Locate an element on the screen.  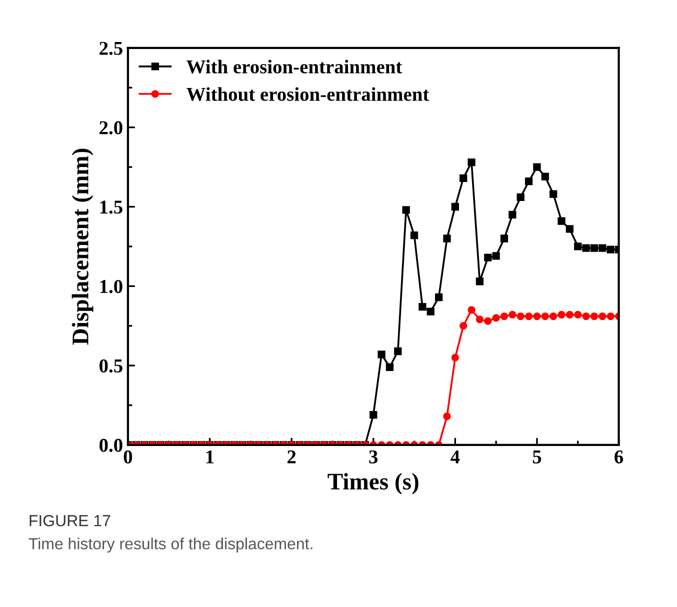
y-tick-label: 1.0 is located at coordinates (111, 287).